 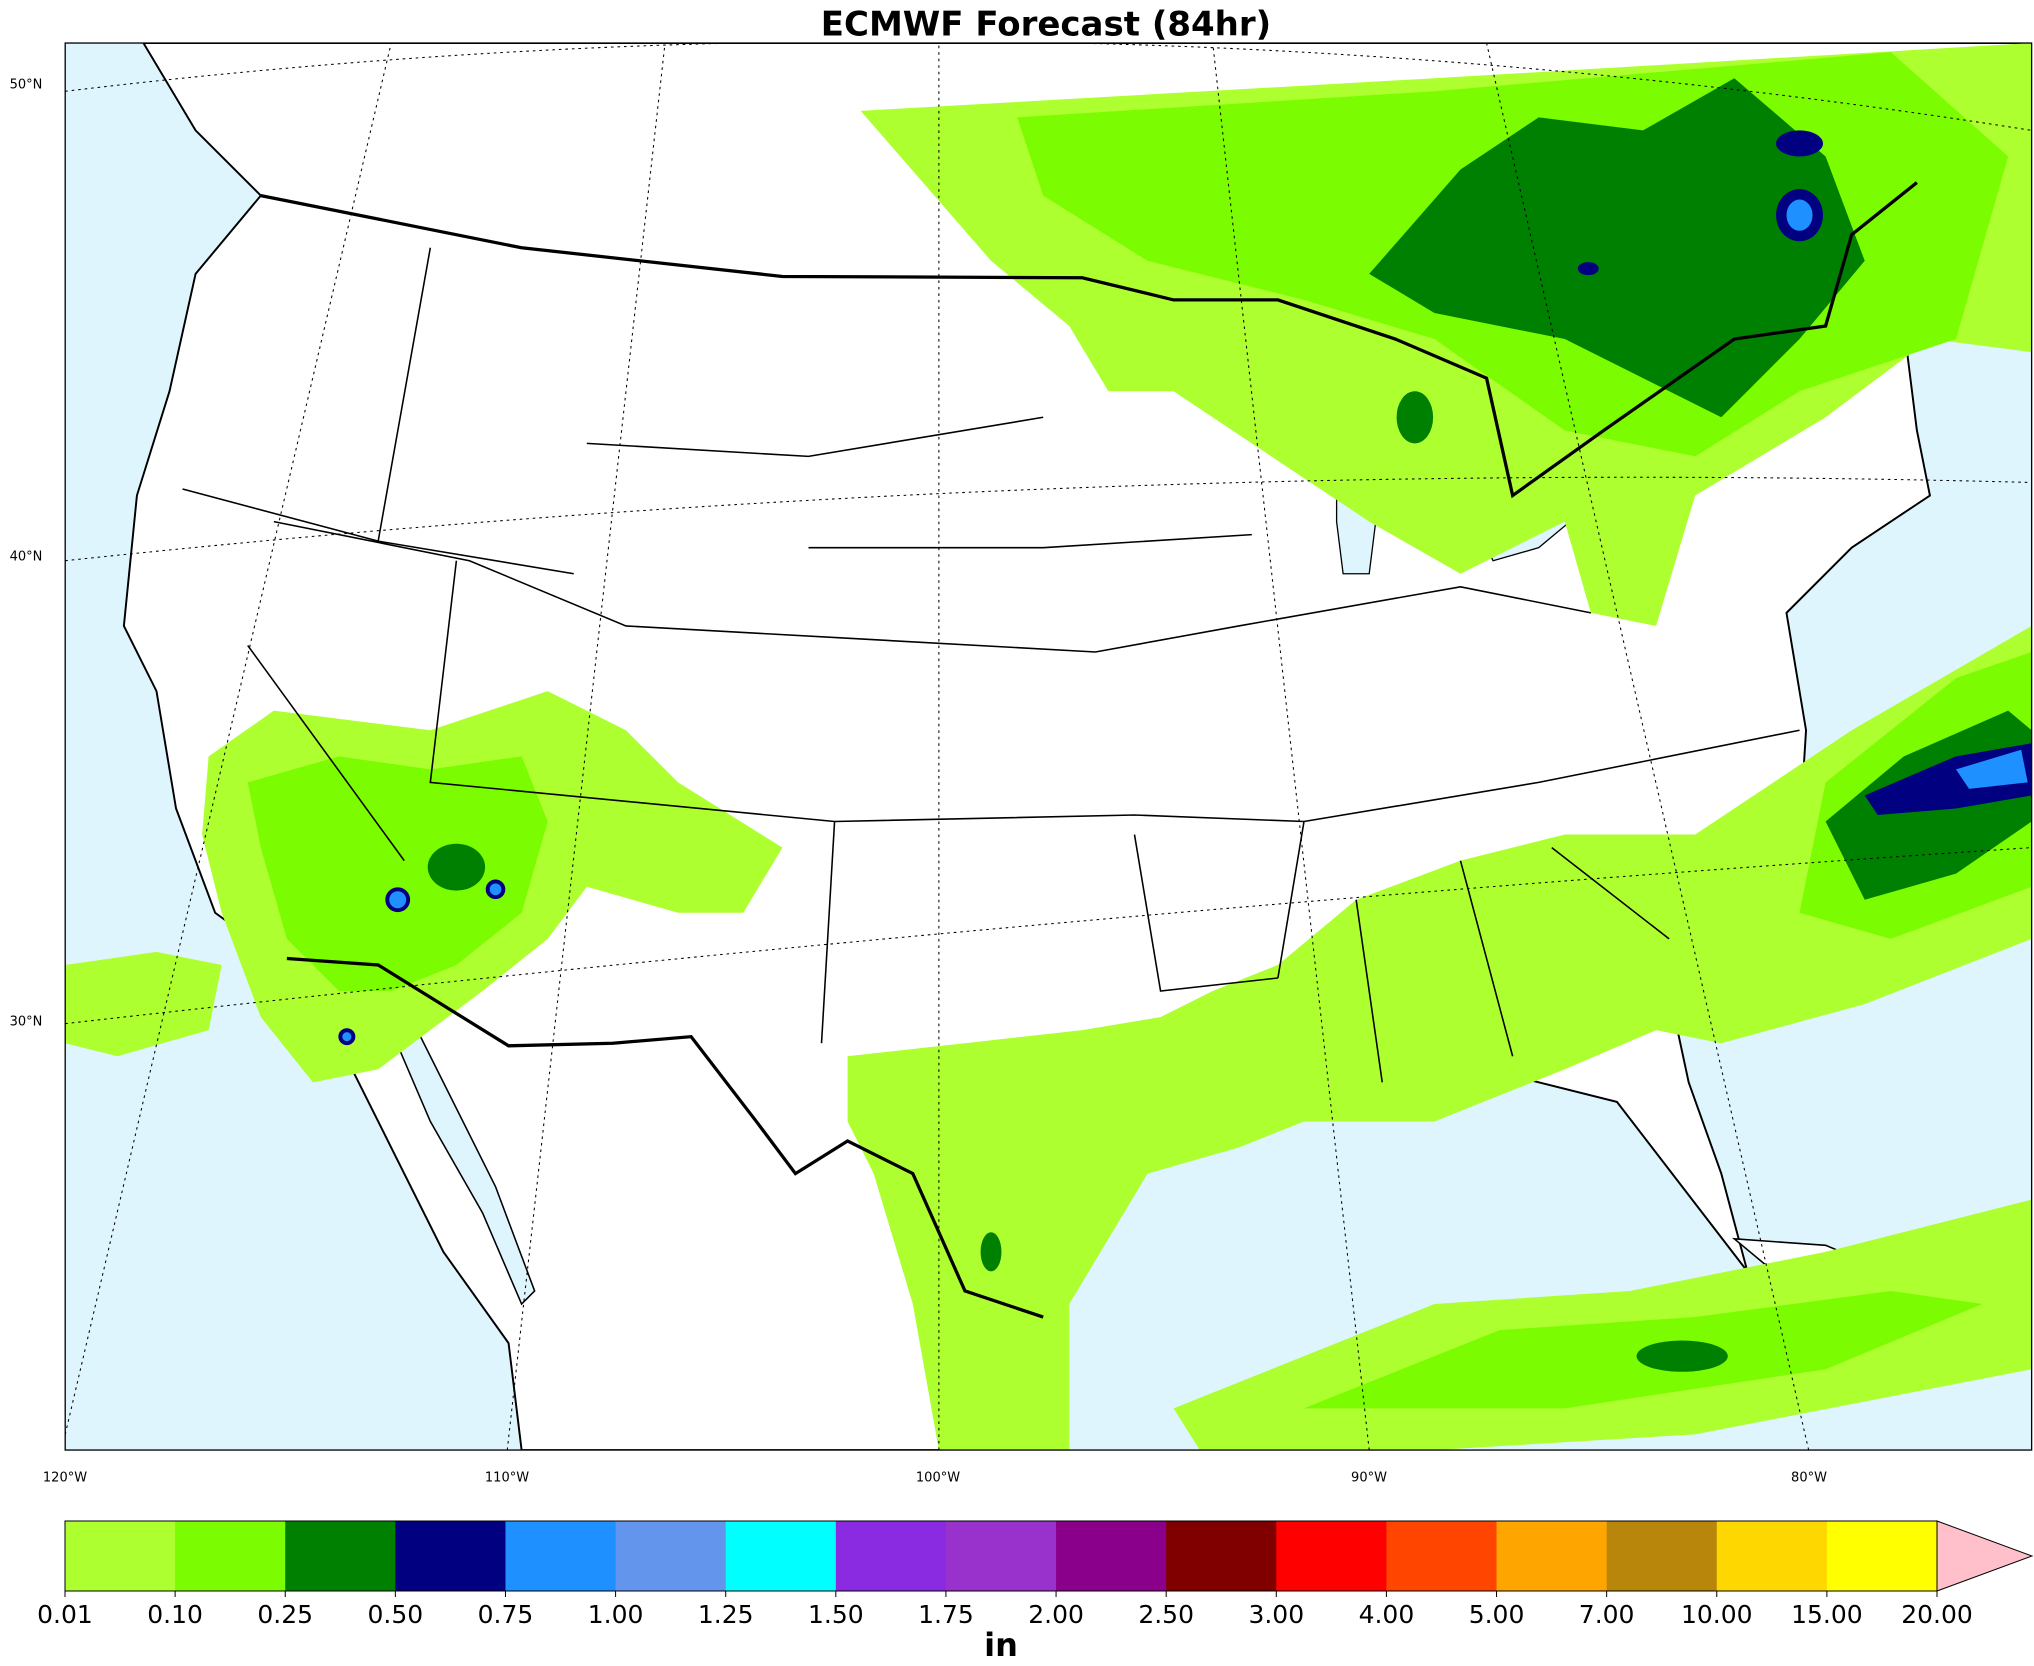 What do you see at coordinates (1497, 1614) in the screenshot?
I see `colorbar-label: 5.00` at bounding box center [1497, 1614].